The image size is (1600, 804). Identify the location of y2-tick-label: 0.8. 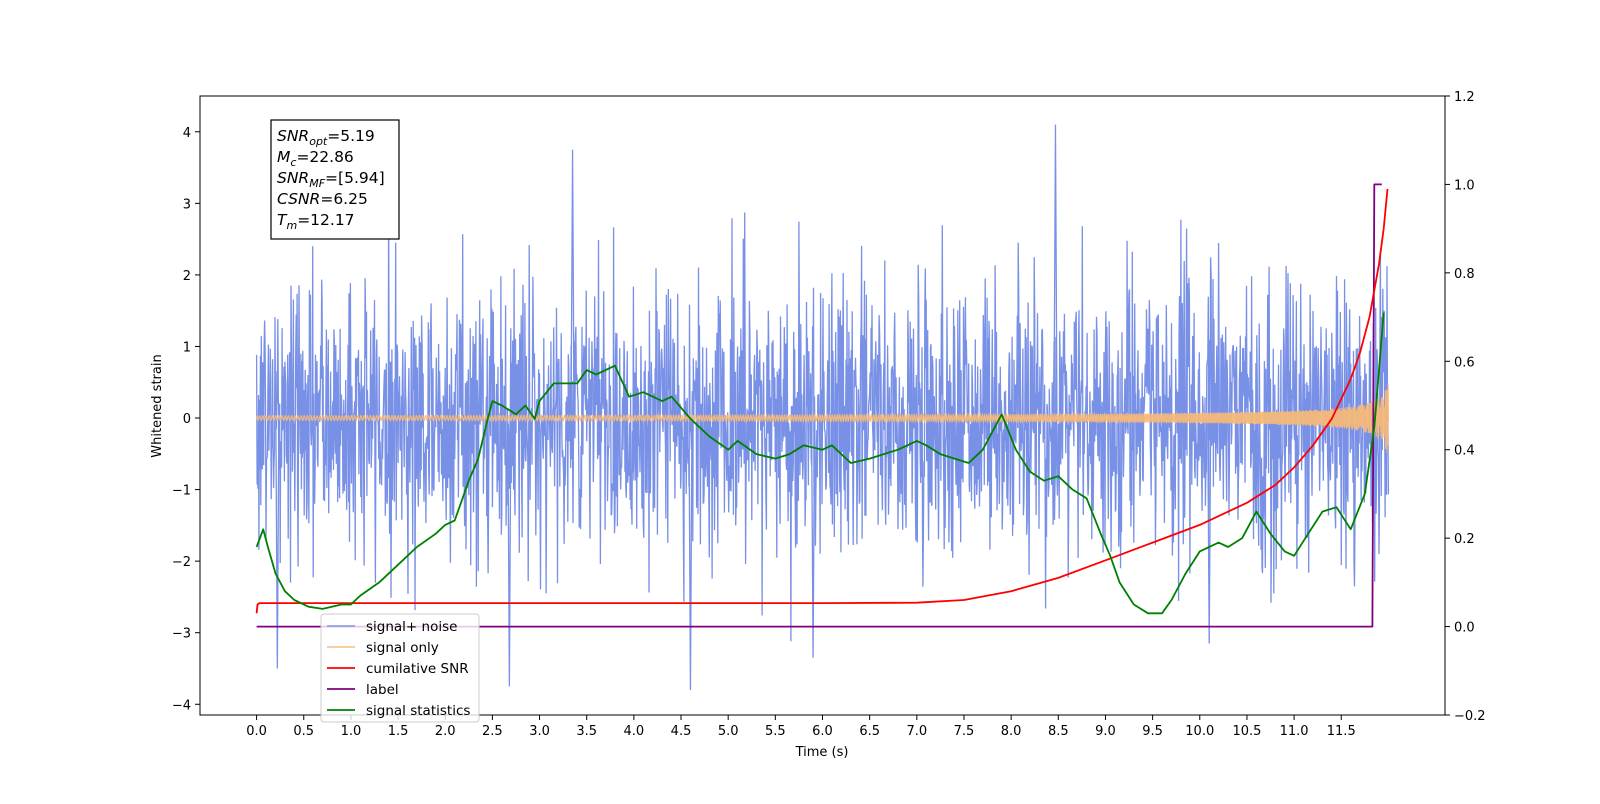
(1464, 274).